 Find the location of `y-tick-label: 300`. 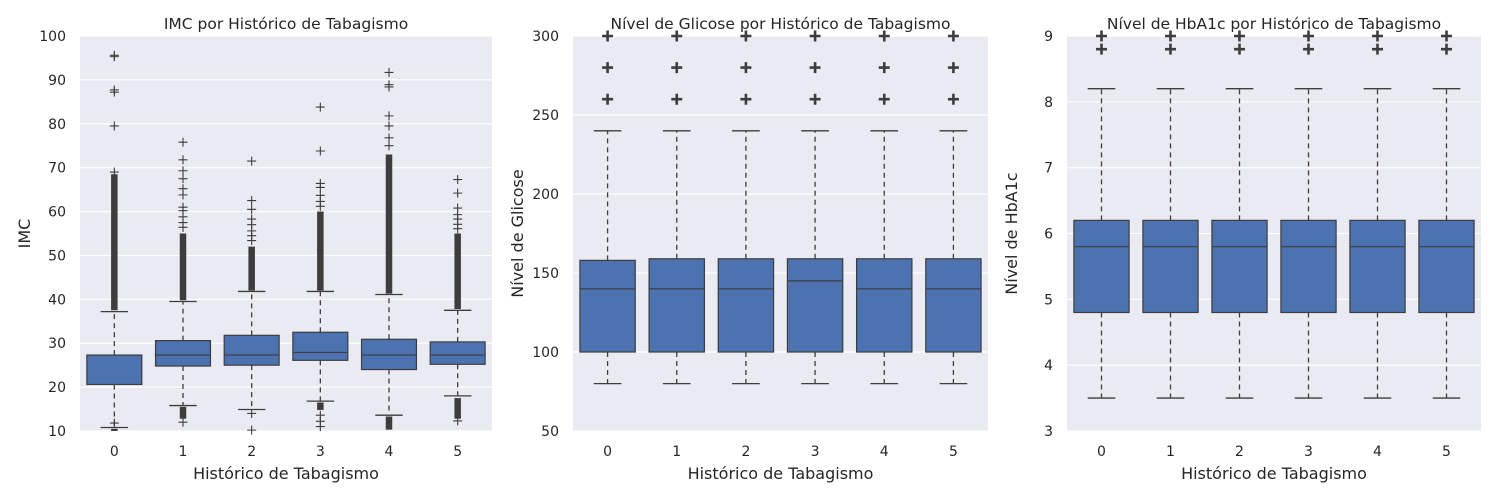

y-tick-label: 300 is located at coordinates (545, 37).